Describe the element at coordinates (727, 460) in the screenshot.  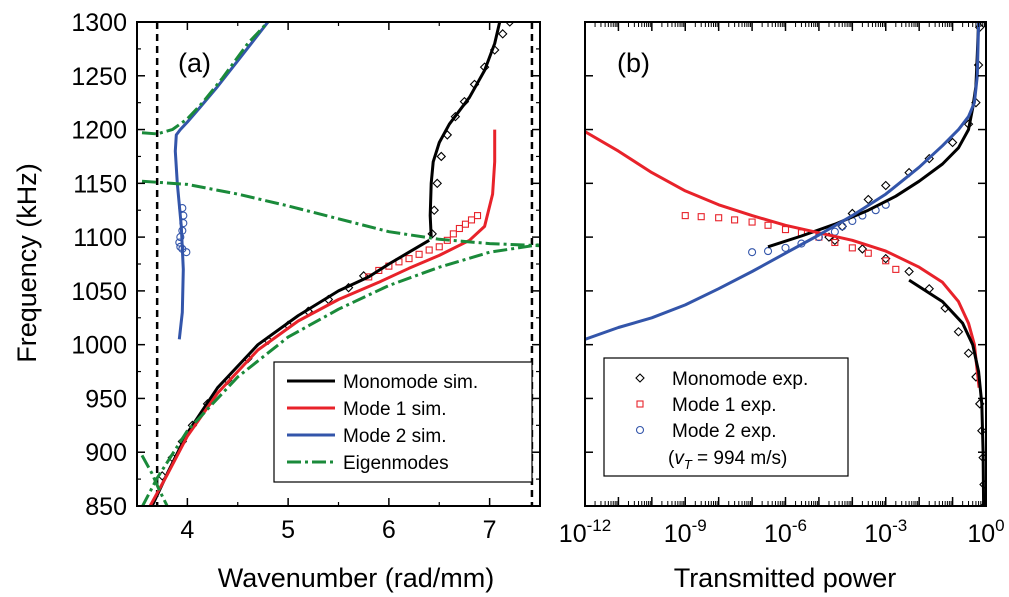
I see `legend-note: (vT = 994 m/s)` at that location.